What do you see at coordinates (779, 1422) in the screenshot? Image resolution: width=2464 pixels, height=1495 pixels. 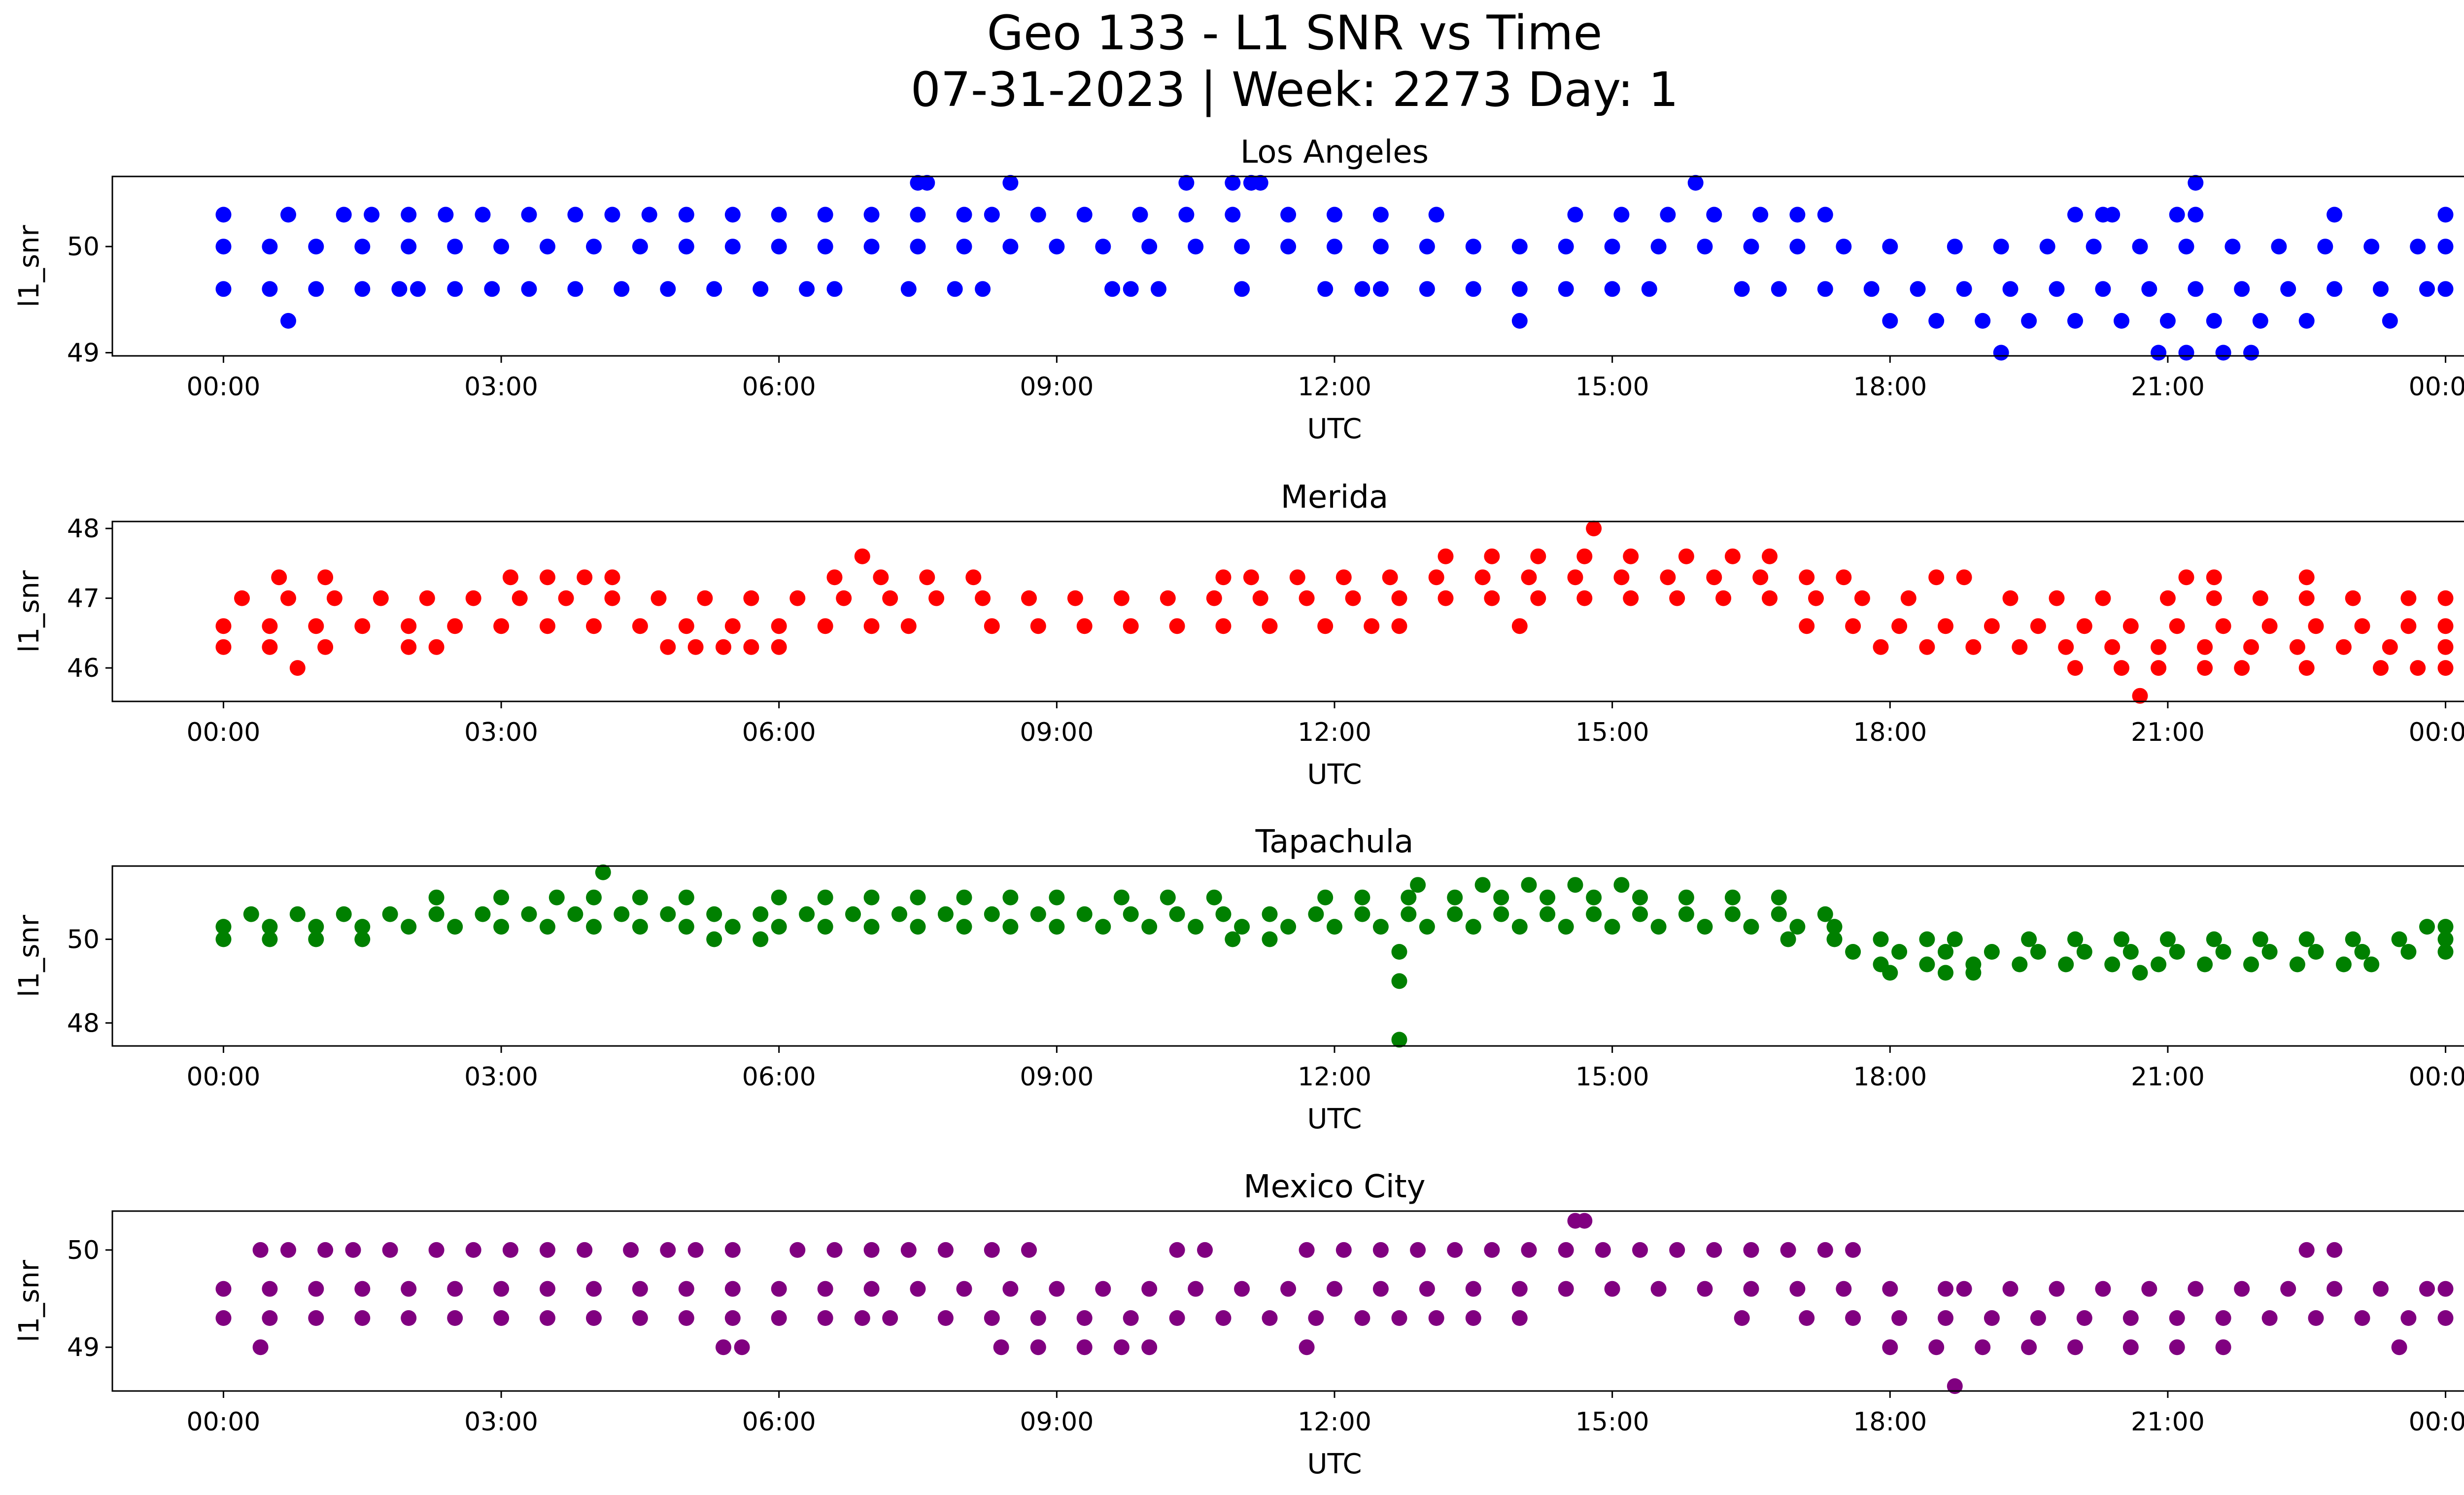 I see `x-tick-label: 06:00` at bounding box center [779, 1422].